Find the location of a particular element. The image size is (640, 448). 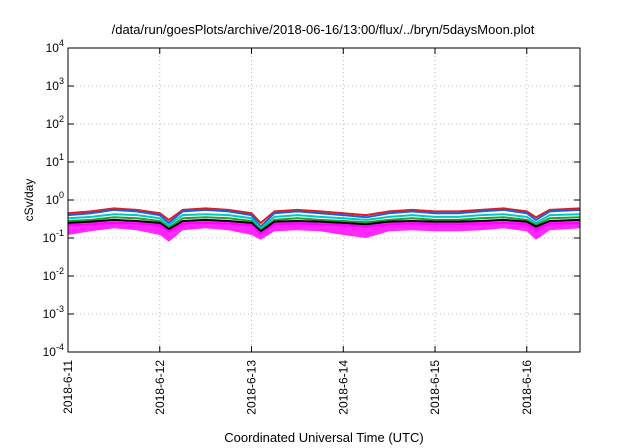

x-tick-label: 2018-6-13 is located at coordinates (252, 387).